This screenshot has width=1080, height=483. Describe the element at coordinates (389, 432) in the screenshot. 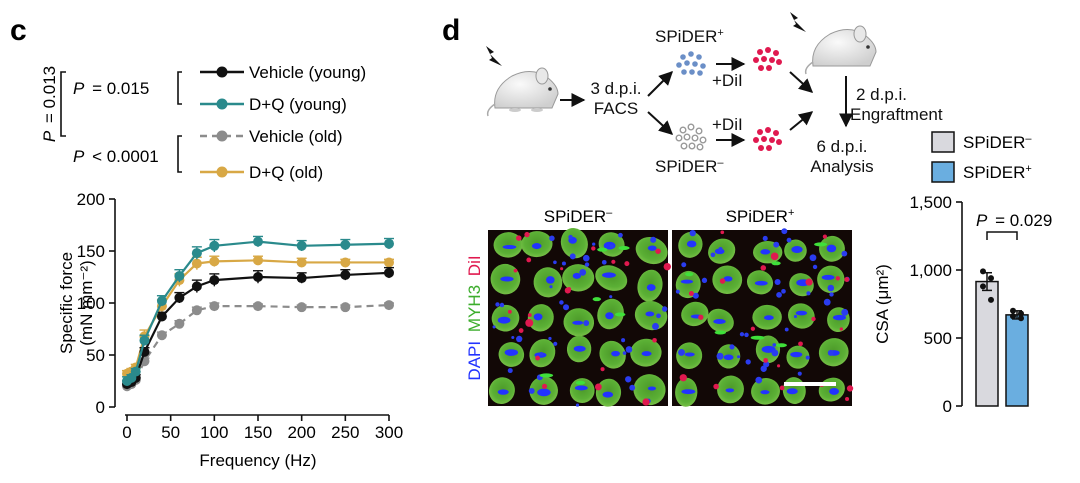

I see `x-tick-label: 300` at that location.